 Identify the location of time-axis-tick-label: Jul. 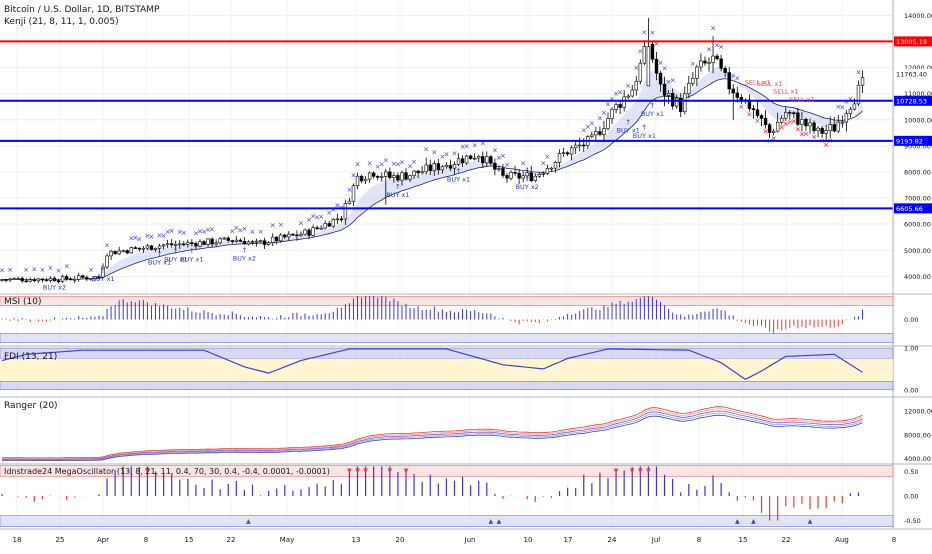
(656, 540).